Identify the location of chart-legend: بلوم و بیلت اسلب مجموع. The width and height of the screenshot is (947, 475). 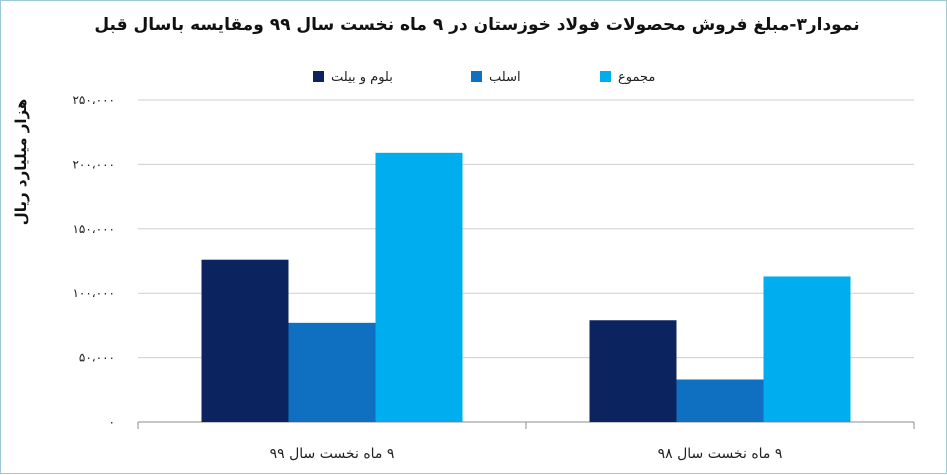
(484, 77).